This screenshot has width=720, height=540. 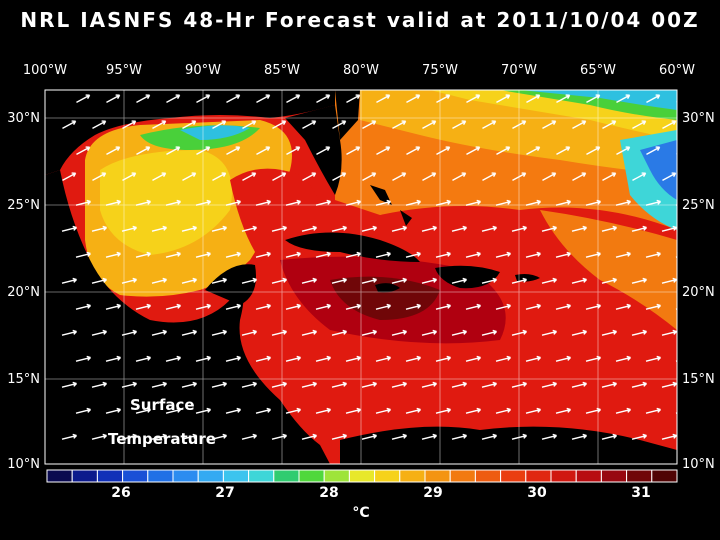 What do you see at coordinates (23, 379) in the screenshot?
I see `lat-label: 15°N` at bounding box center [23, 379].